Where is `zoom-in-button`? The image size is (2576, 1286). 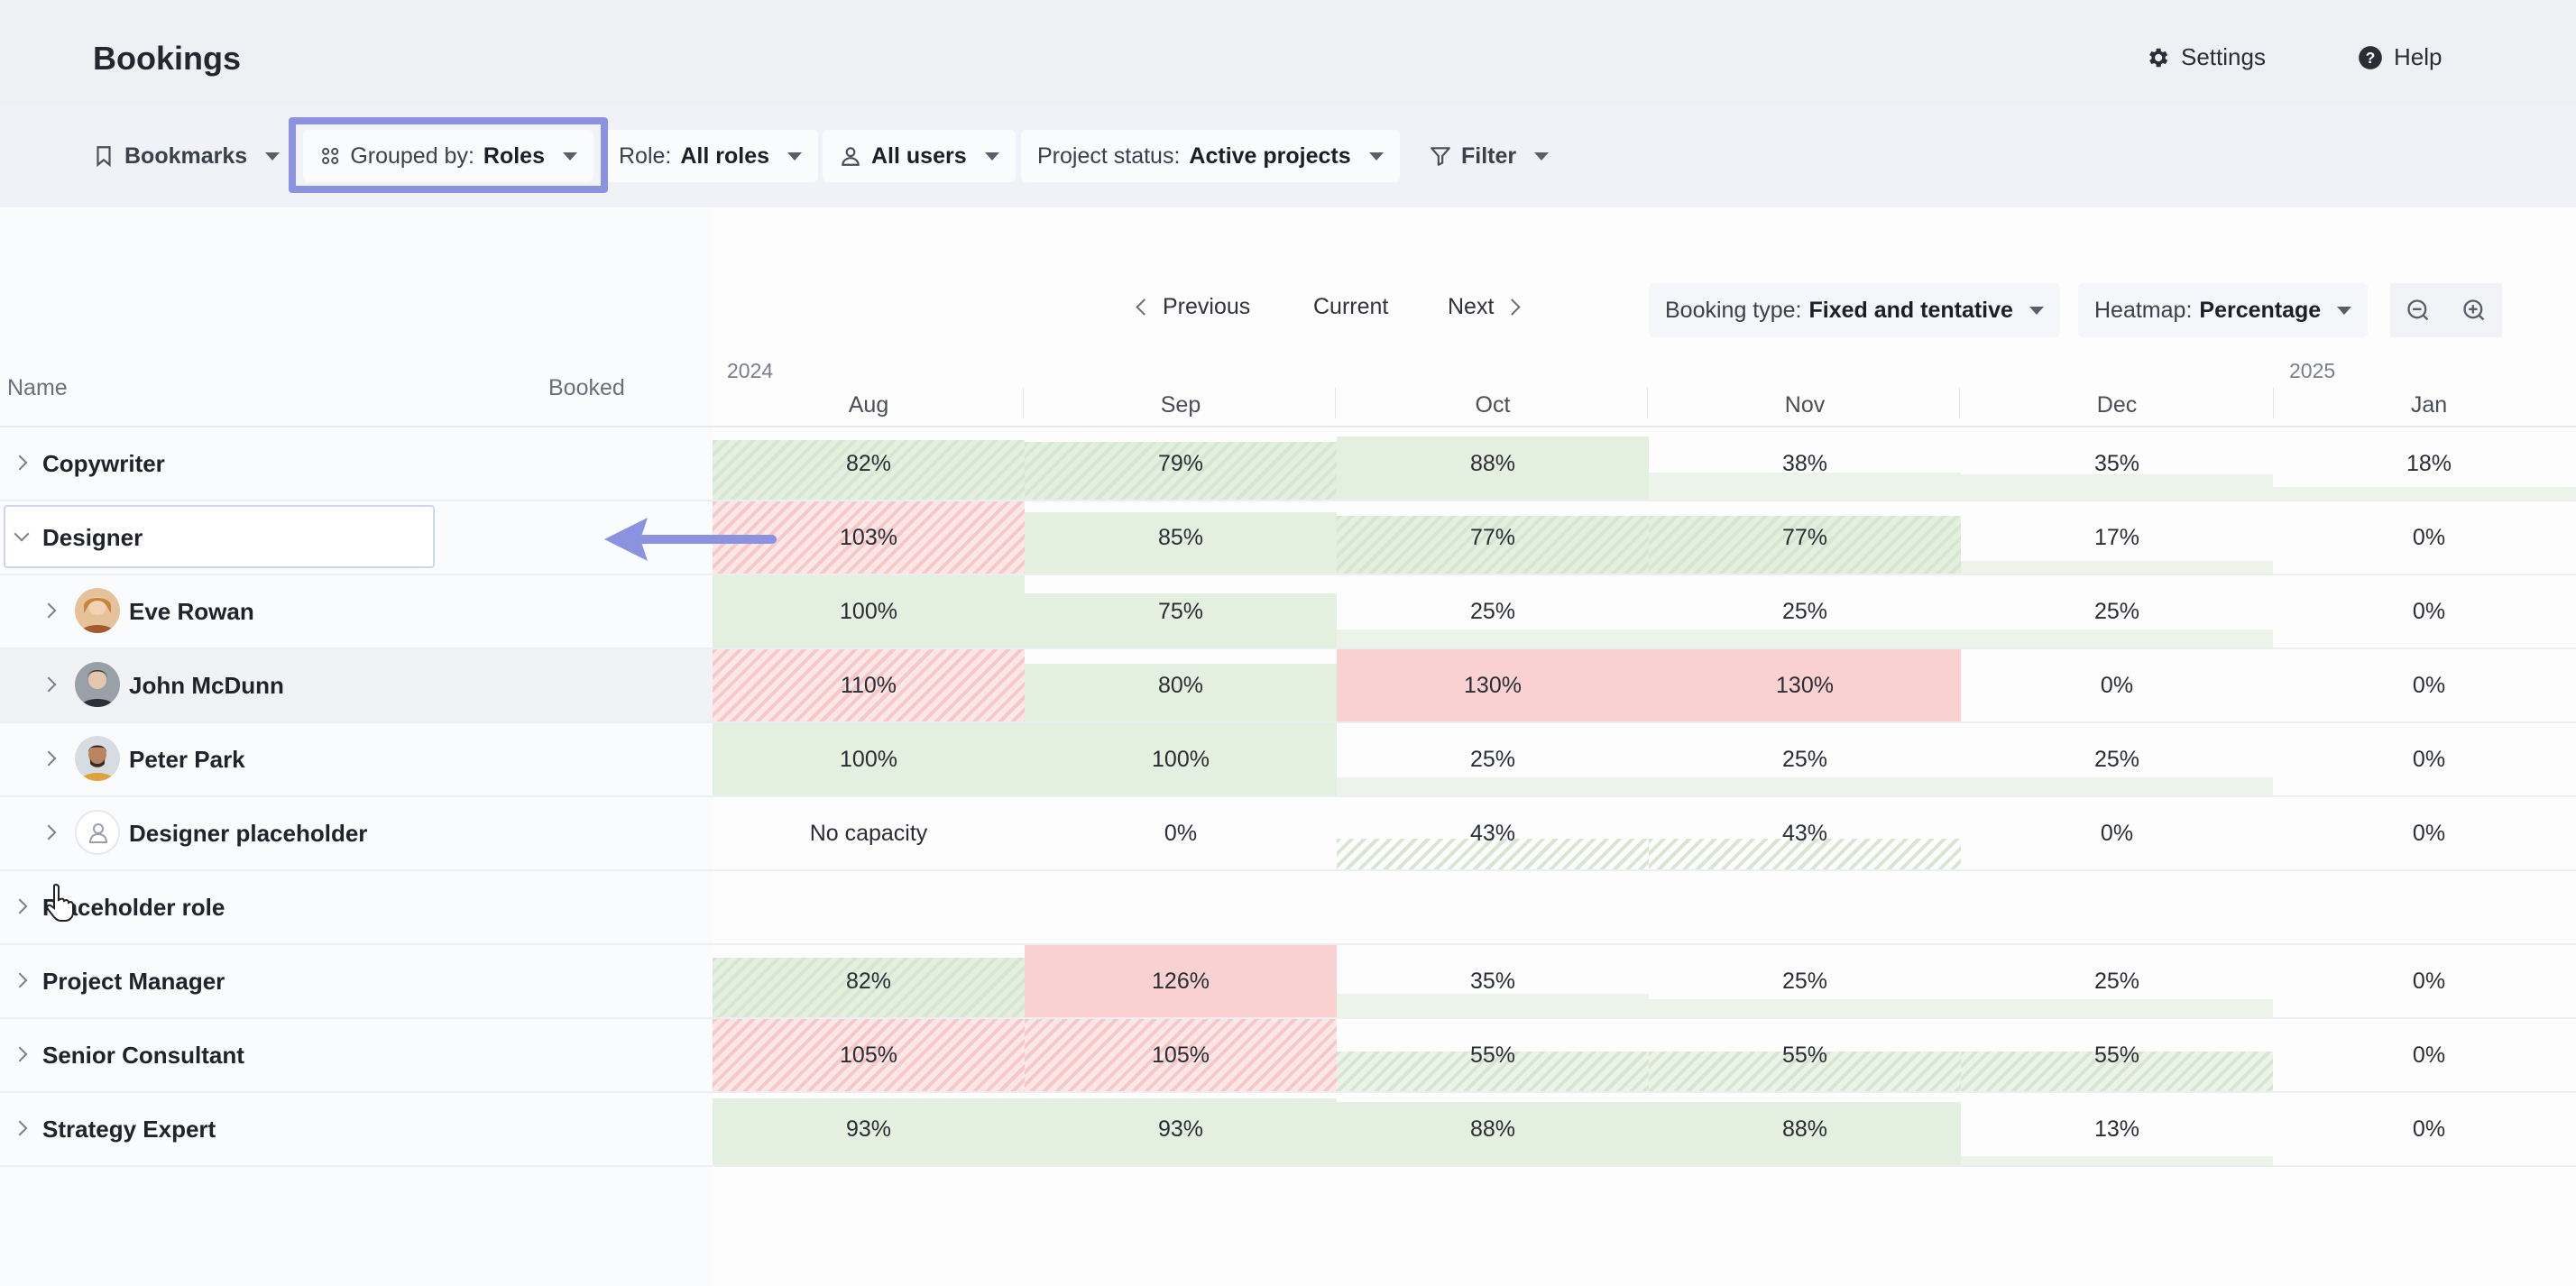
zoom-in-button is located at coordinates (2474, 310).